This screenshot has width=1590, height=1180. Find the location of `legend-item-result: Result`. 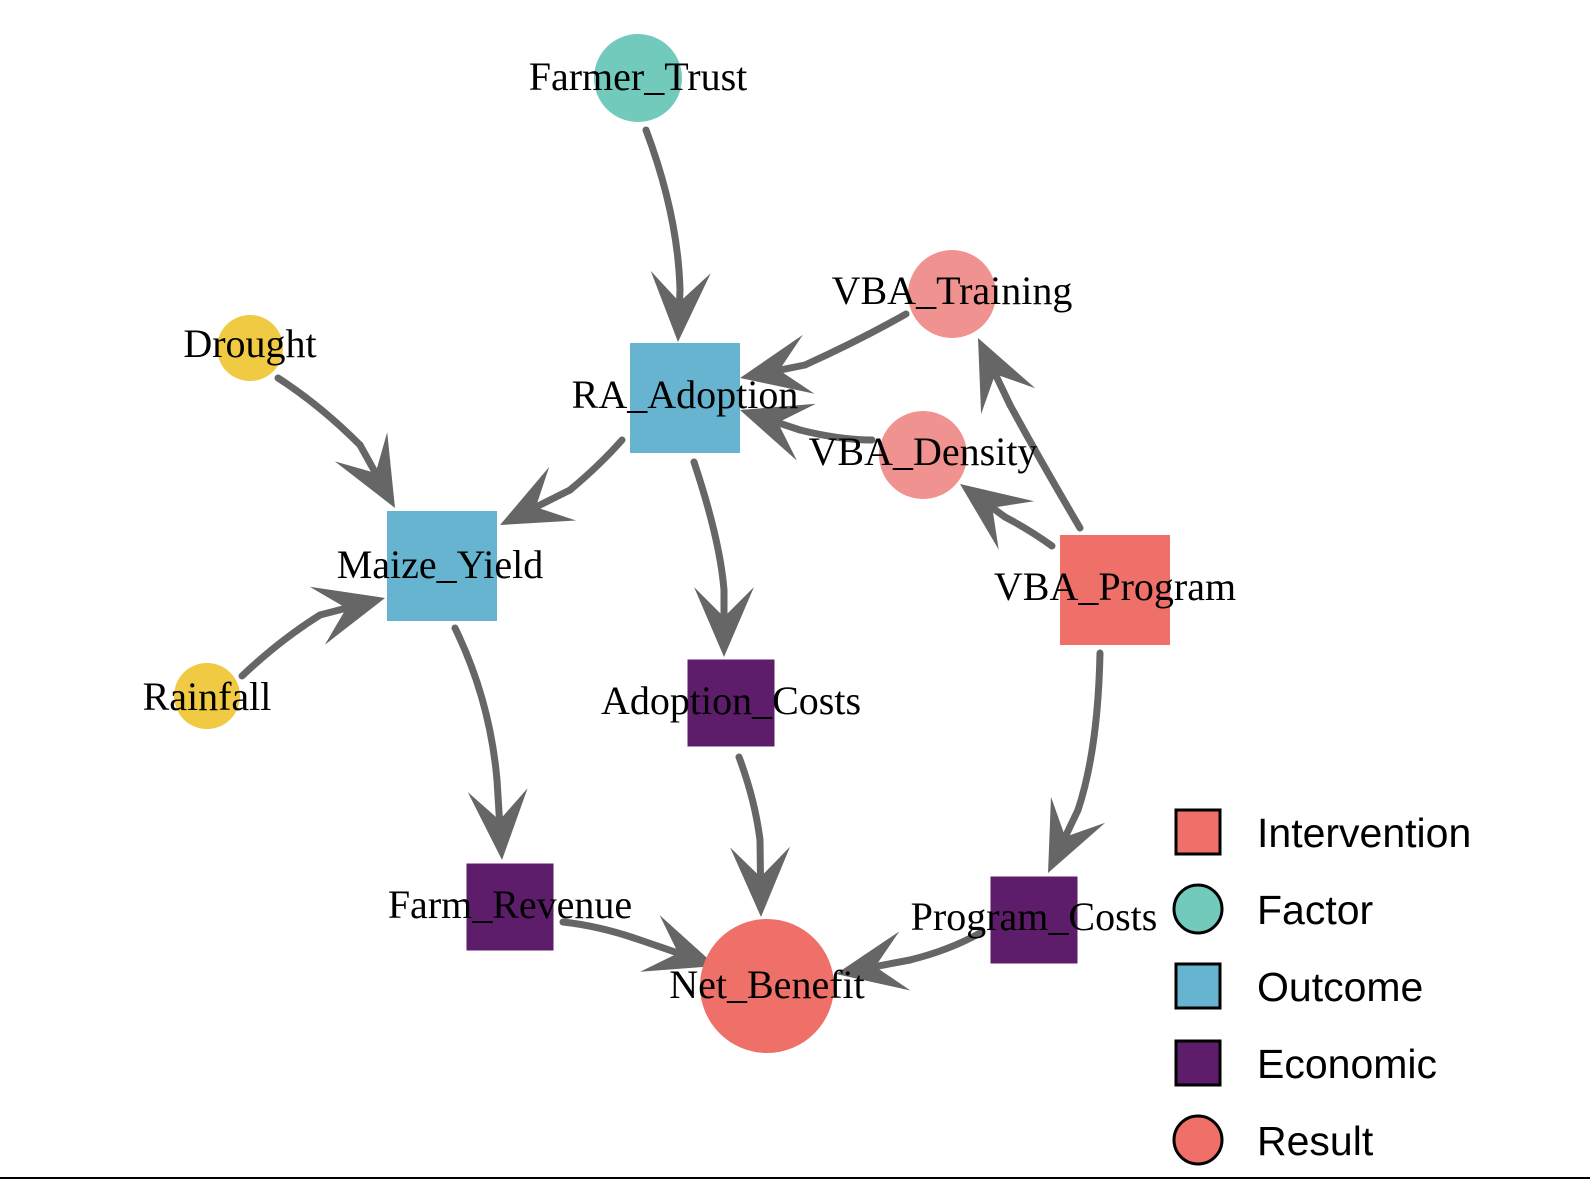

legend-item-result: Result is located at coordinates (1273, 1140).